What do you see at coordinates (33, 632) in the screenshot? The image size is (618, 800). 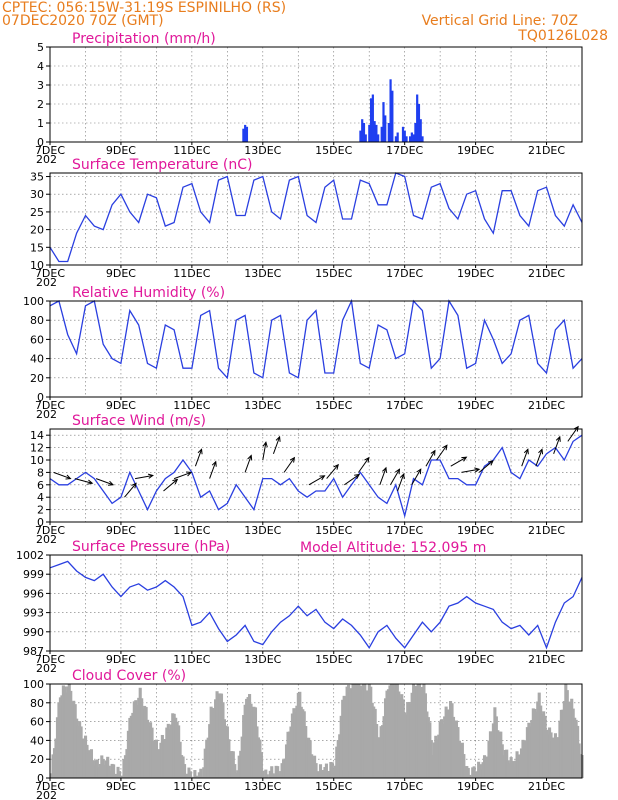 I see `y-tick-label: 990` at bounding box center [33, 632].